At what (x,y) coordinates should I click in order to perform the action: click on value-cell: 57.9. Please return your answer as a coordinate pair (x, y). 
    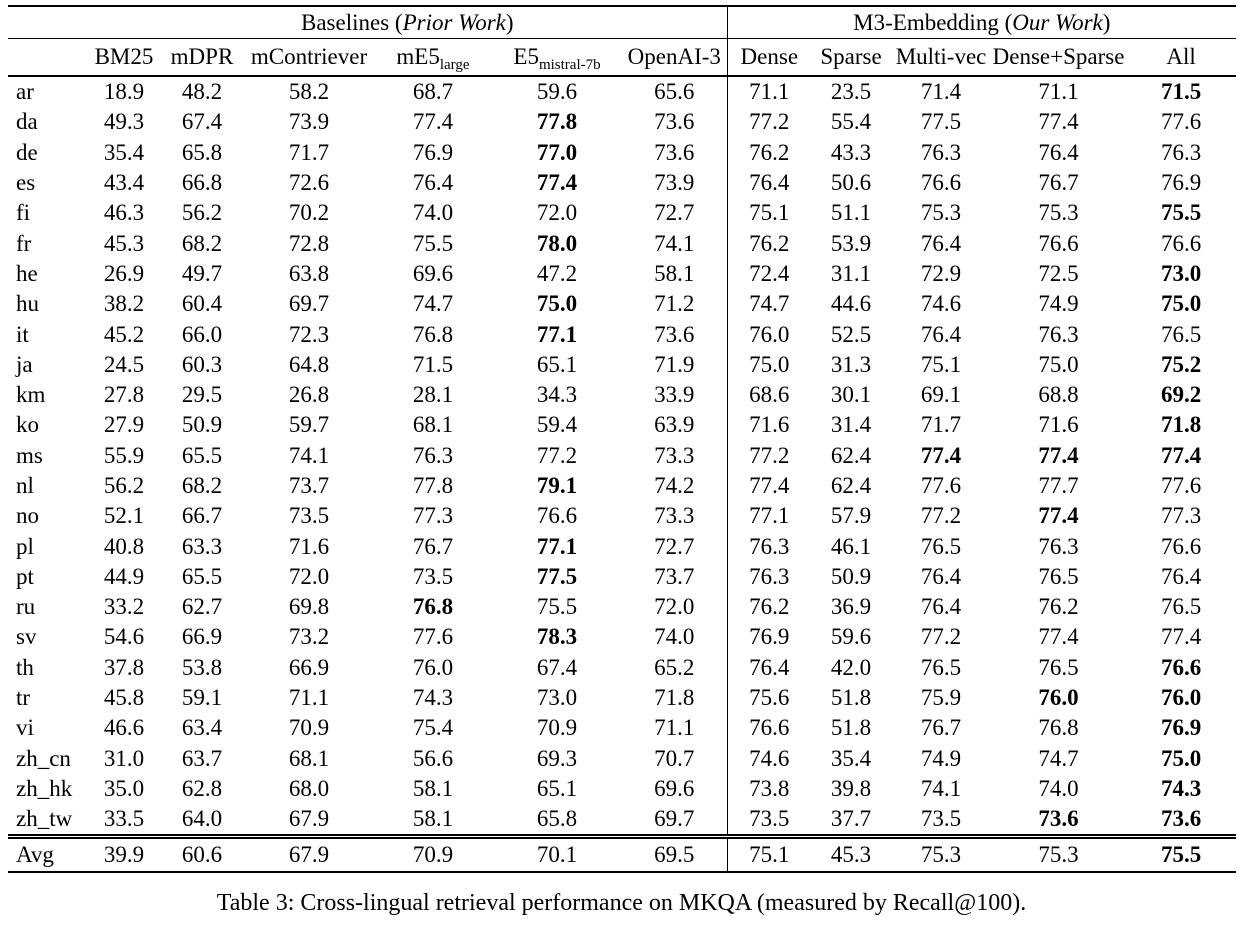
    Looking at the image, I should click on (851, 516).